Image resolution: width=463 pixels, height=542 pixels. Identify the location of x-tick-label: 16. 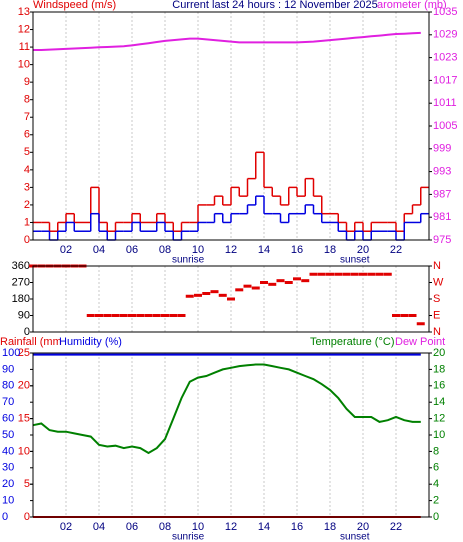
(297, 527).